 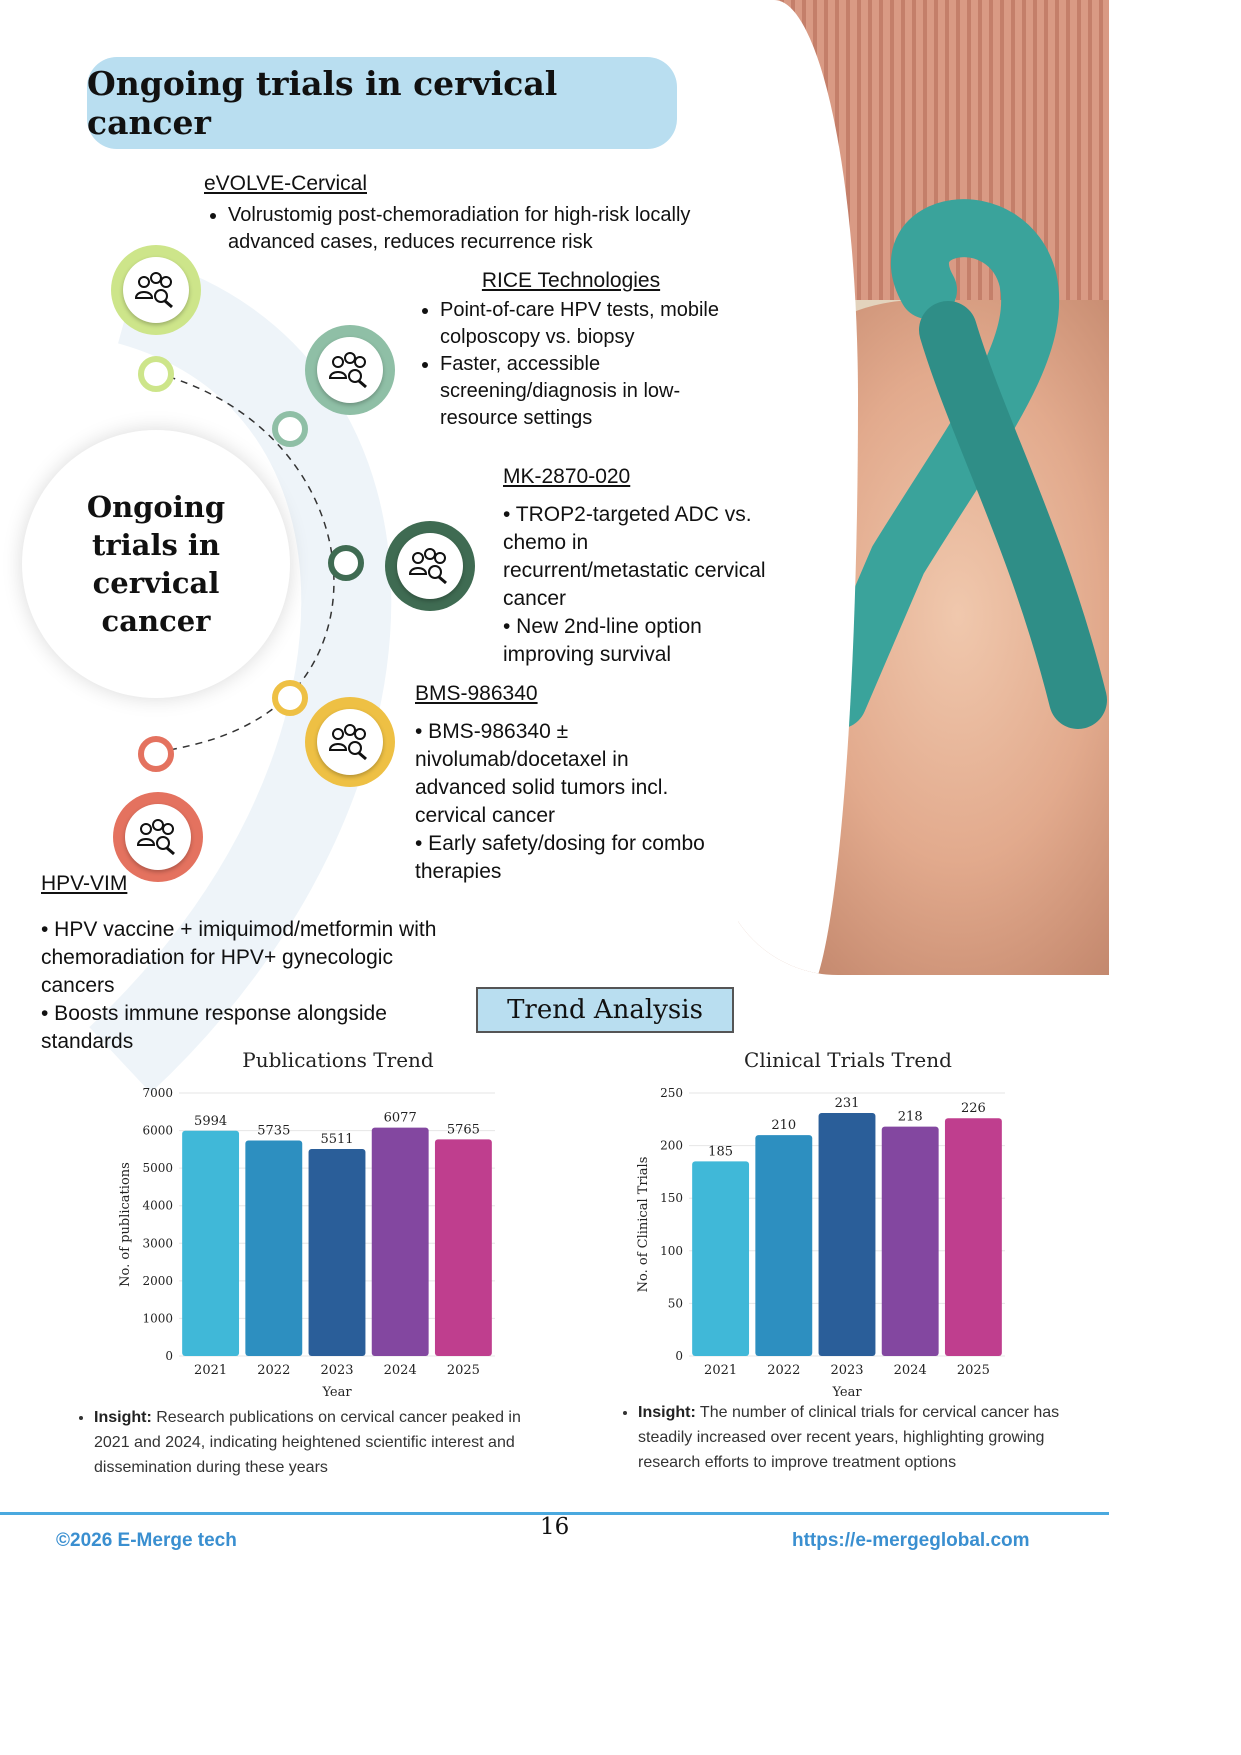 What do you see at coordinates (476, 693) in the screenshot?
I see `trial-name: BMS-986340` at bounding box center [476, 693].